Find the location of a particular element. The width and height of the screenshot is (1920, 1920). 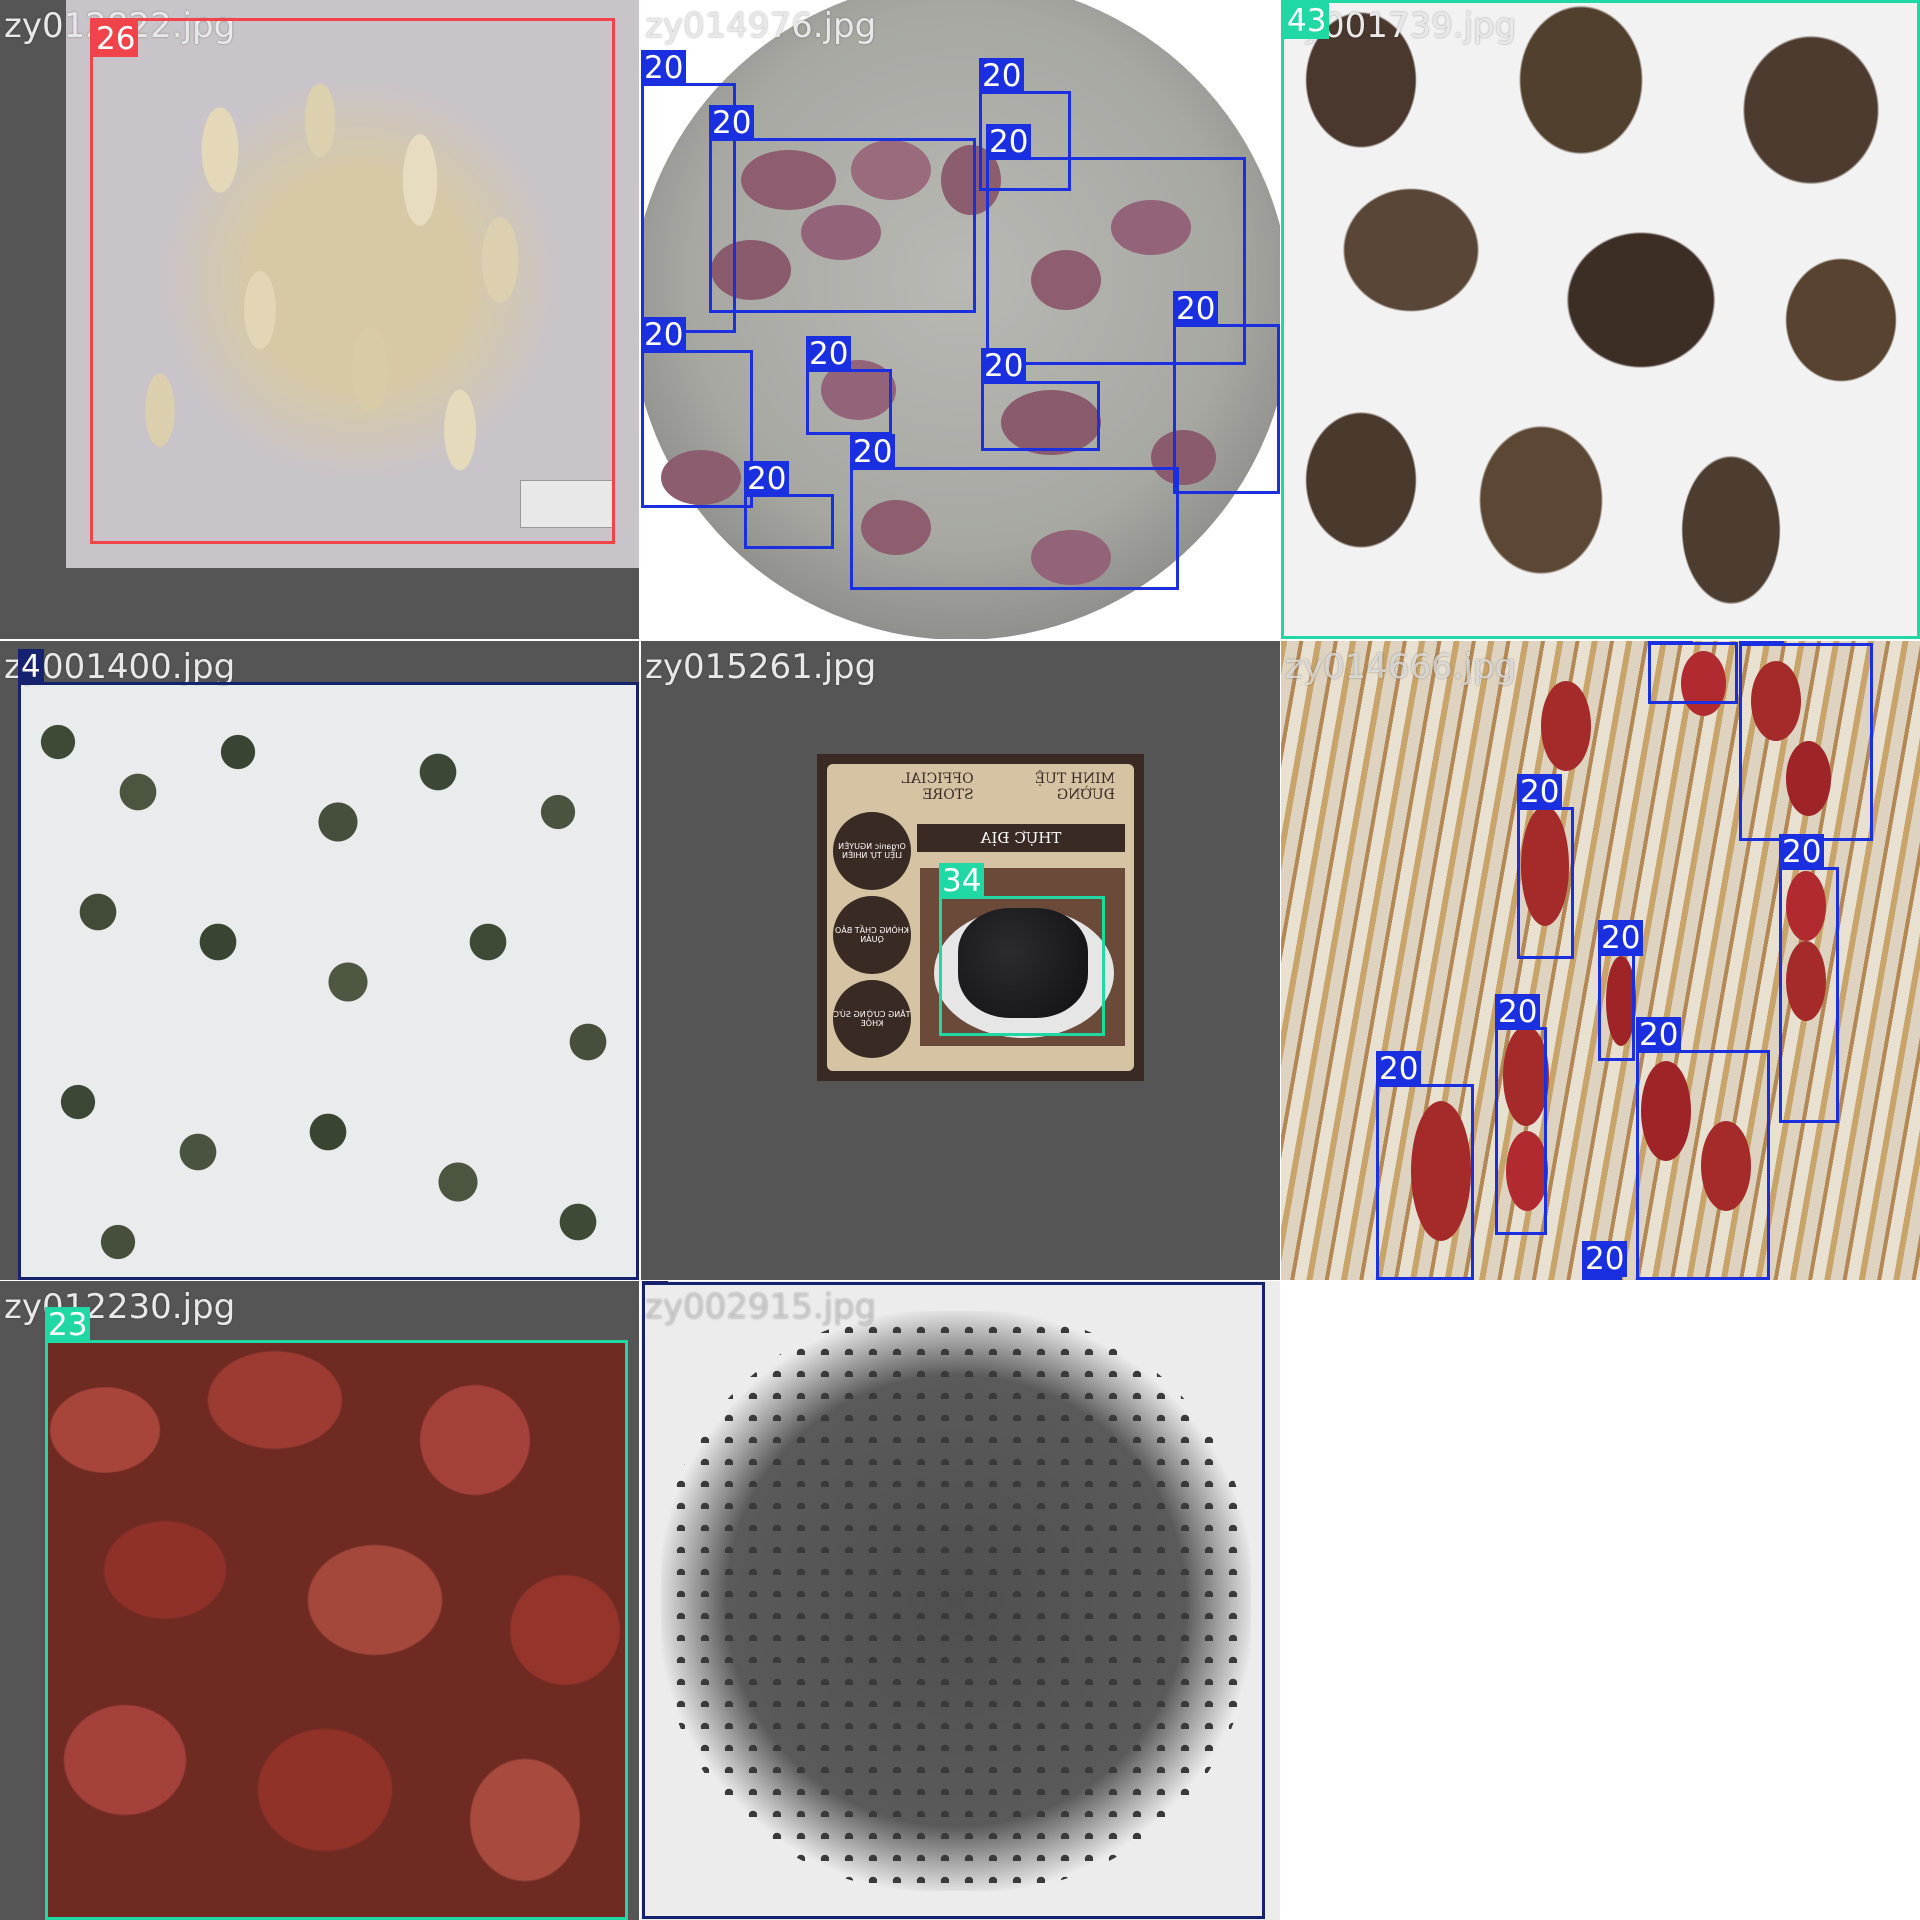

badge-health: TĂNG CƯỜNG SỨC KHỎE is located at coordinates (872, 1019).